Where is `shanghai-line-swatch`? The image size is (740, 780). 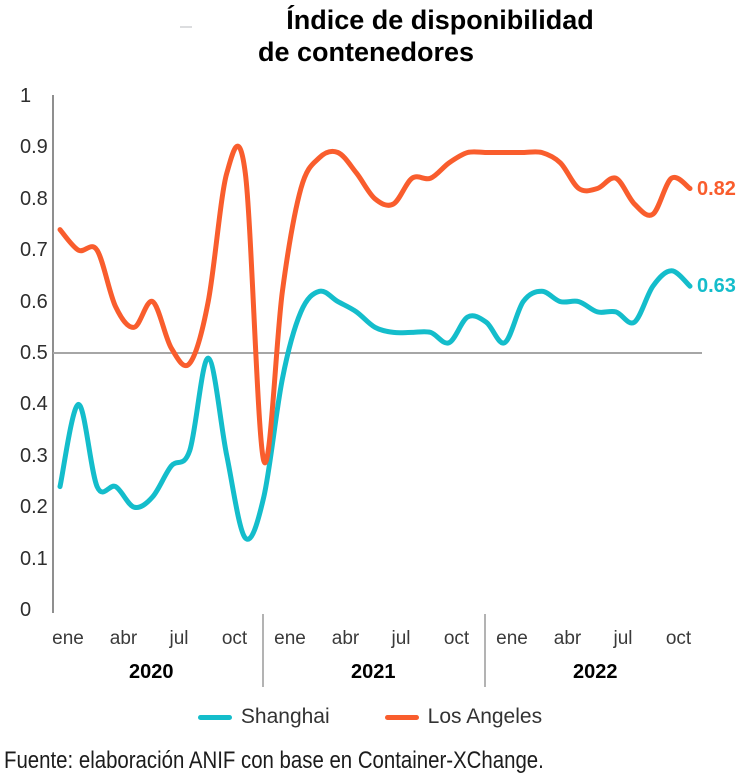 shanghai-line-swatch is located at coordinates (214, 717).